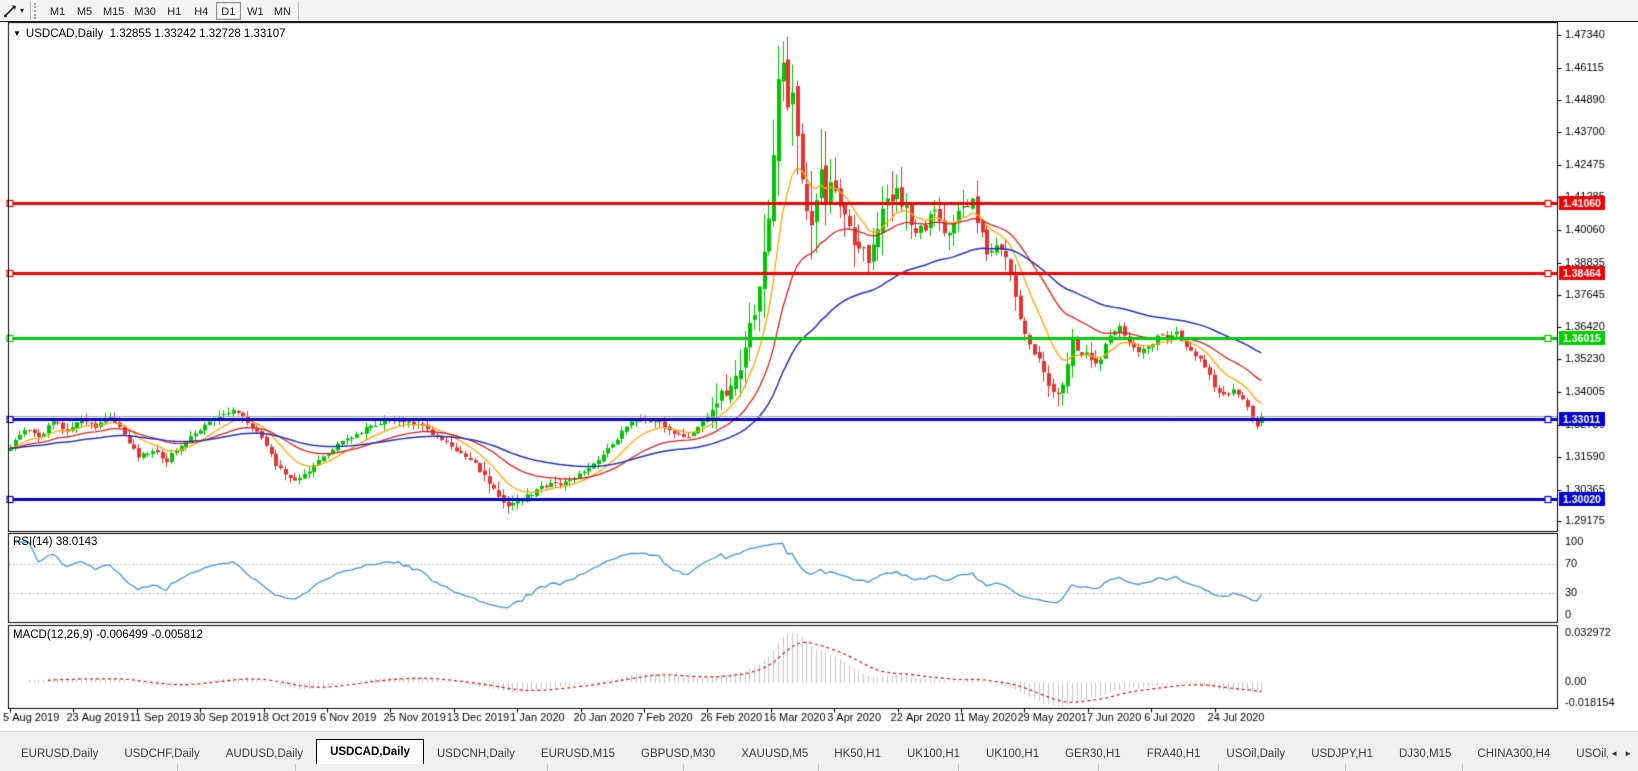 This screenshot has height=771, width=1638. What do you see at coordinates (1425, 754) in the screenshot?
I see `chart-tab-dj30-m15: DJ30,M15` at bounding box center [1425, 754].